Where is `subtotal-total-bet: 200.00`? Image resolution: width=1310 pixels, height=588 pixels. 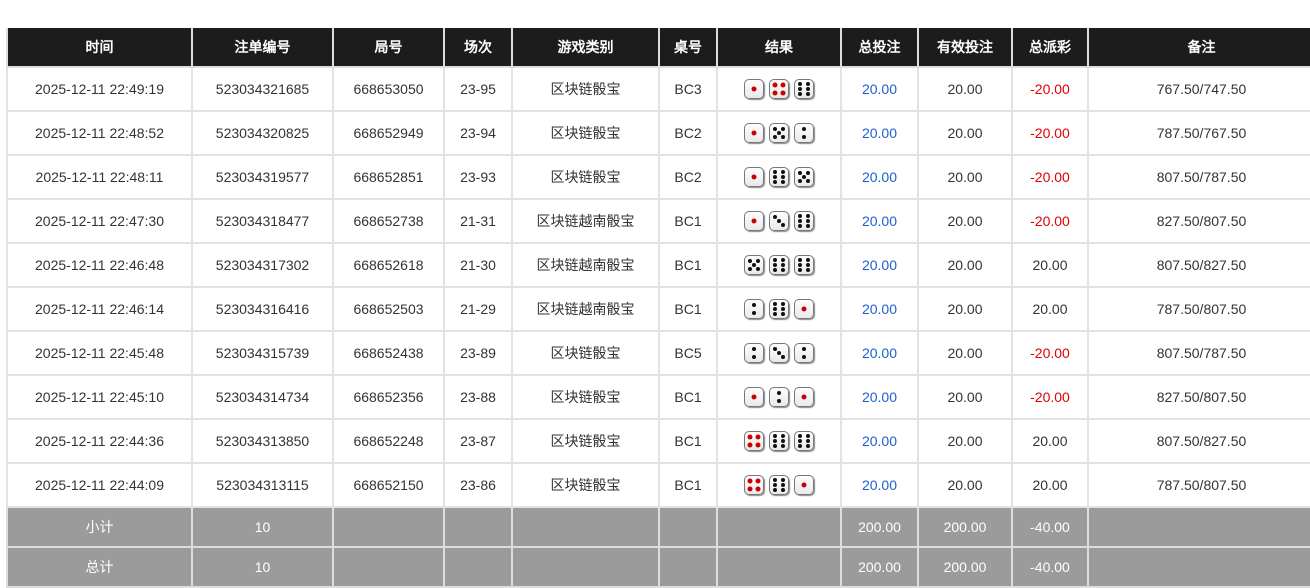
subtotal-total-bet: 200.00 is located at coordinates (879, 527).